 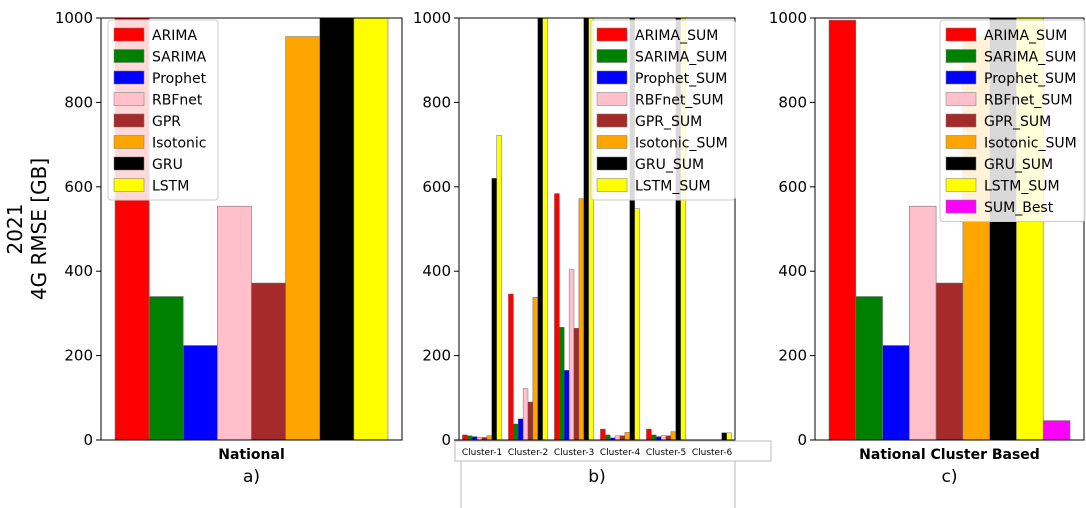 What do you see at coordinates (167, 165) in the screenshot?
I see `legend-label-gru: GRU` at bounding box center [167, 165].